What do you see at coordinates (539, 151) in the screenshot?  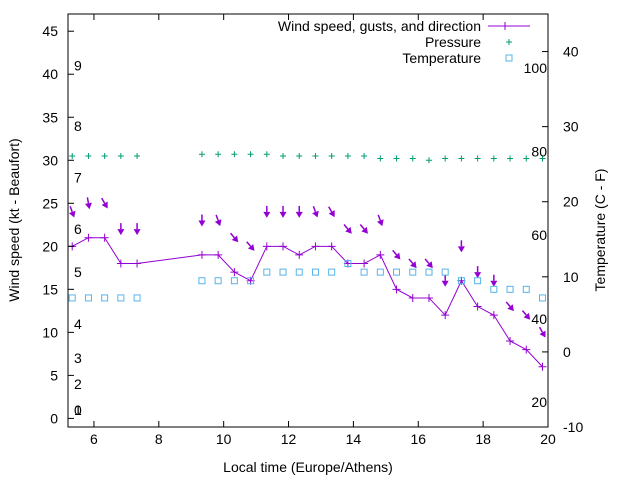 I see `fahrenheit-label: 80` at bounding box center [539, 151].